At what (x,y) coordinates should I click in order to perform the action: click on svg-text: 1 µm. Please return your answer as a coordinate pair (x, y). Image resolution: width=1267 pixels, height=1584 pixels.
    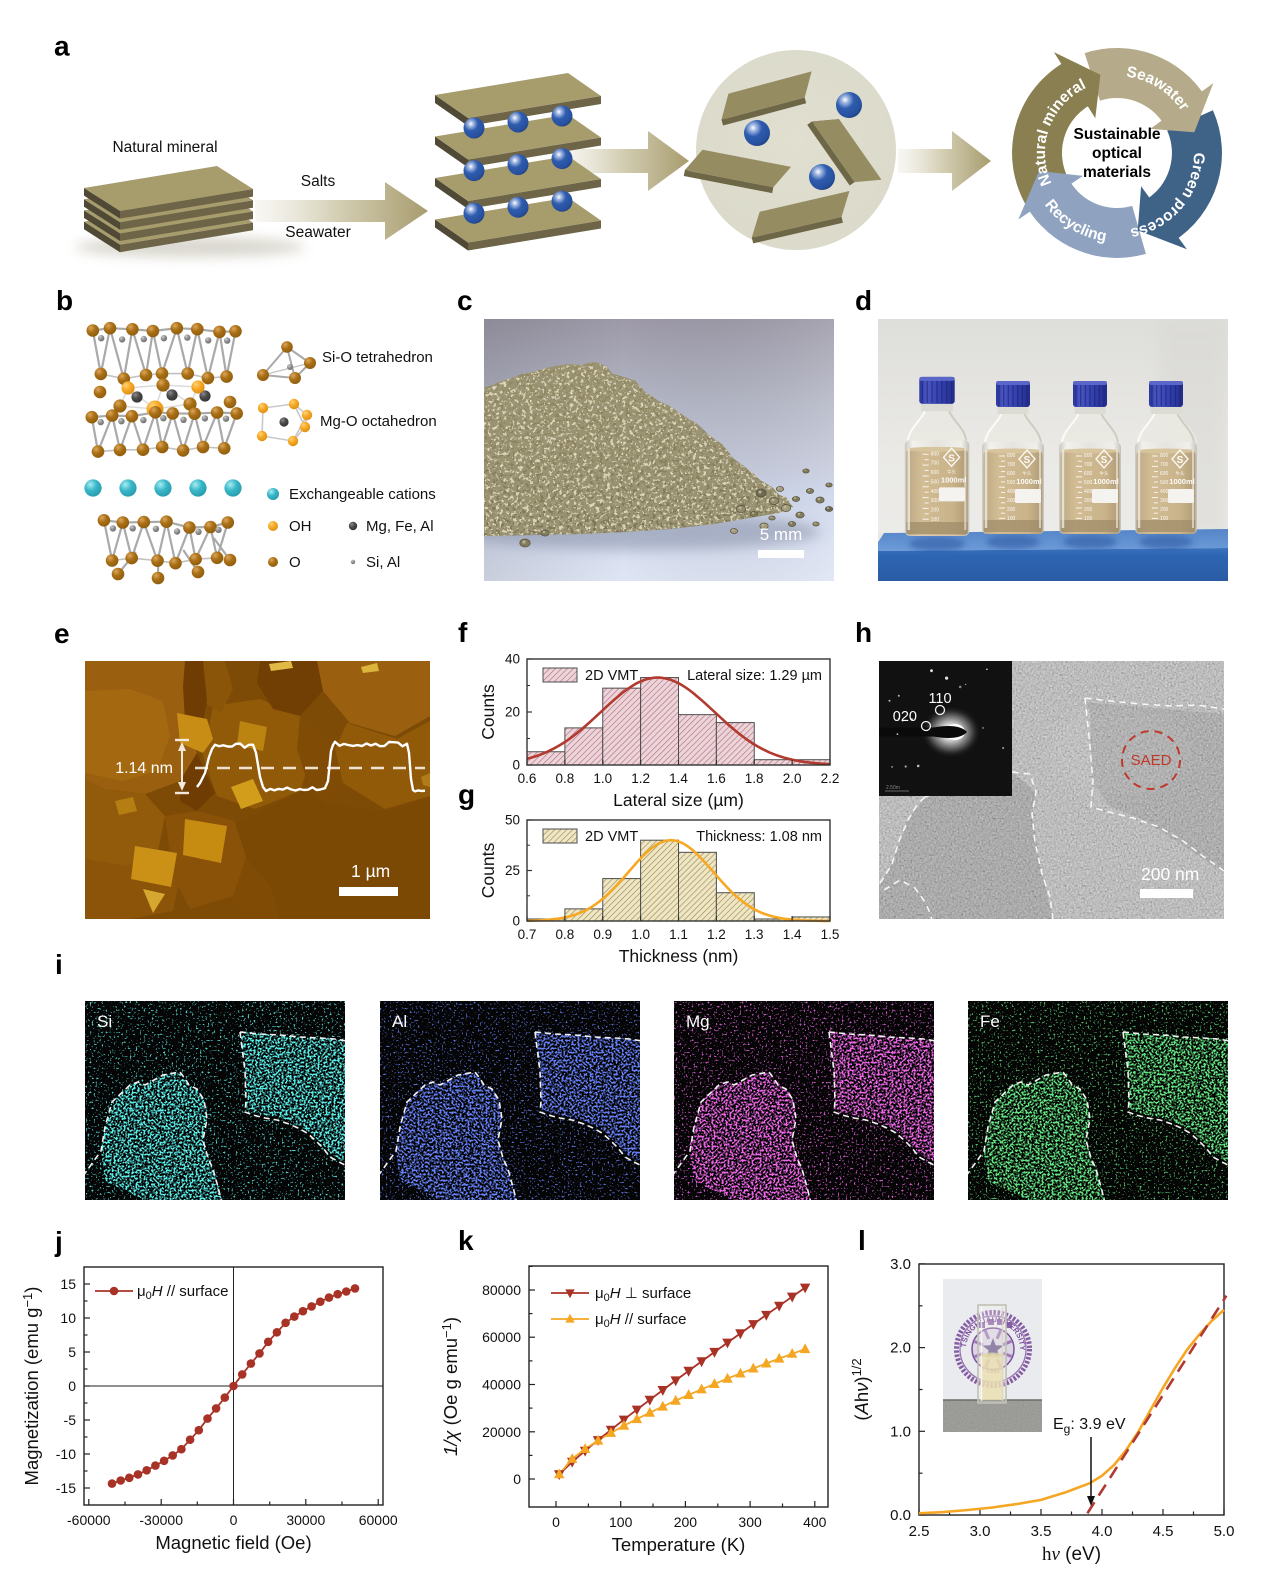
    Looking at the image, I should click on (370, 871).